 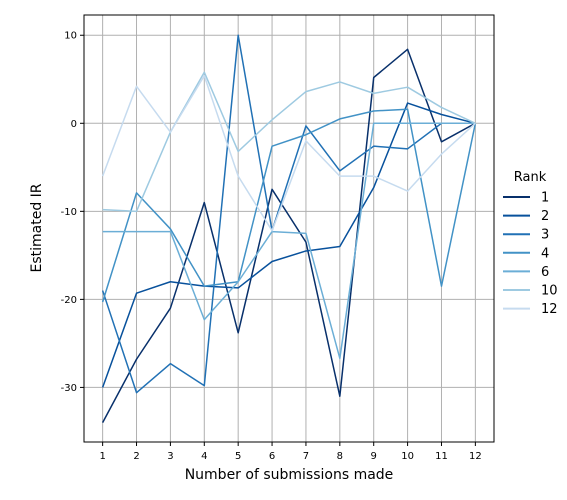 I want to click on y-tick-label: -20, so click(x=69, y=300).